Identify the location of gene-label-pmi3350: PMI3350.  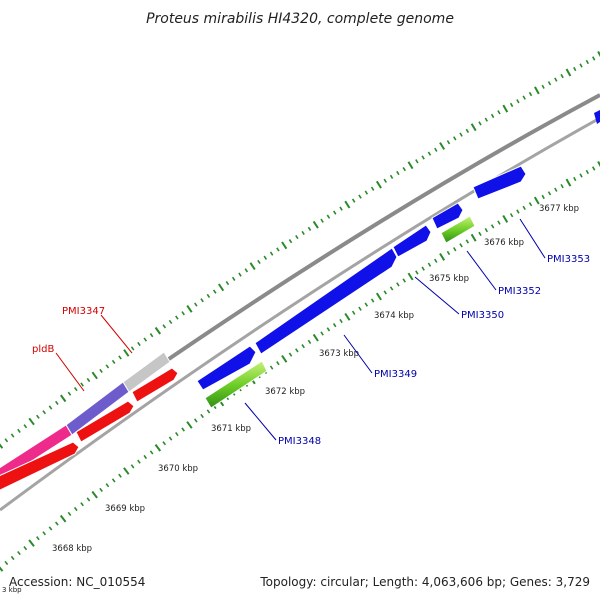
(482, 315).